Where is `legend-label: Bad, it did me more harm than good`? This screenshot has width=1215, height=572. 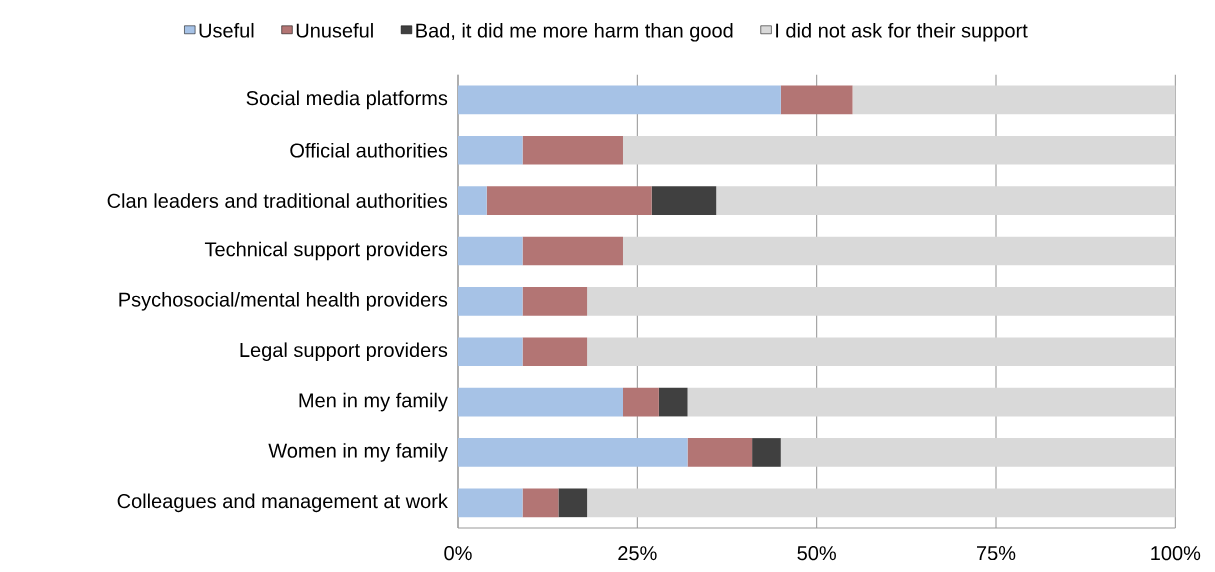 legend-label: Bad, it did me more harm than good is located at coordinates (574, 32).